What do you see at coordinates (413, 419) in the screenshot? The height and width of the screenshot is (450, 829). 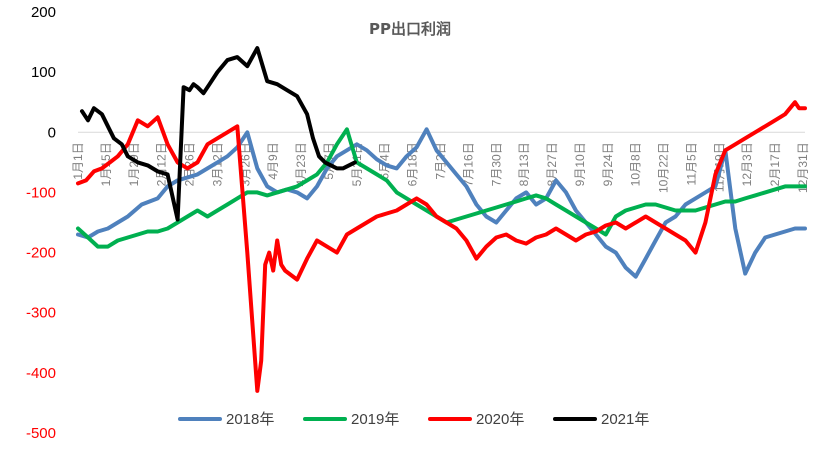 I see `legend: 2018年 2019年 2020年 2021年` at bounding box center [413, 419].